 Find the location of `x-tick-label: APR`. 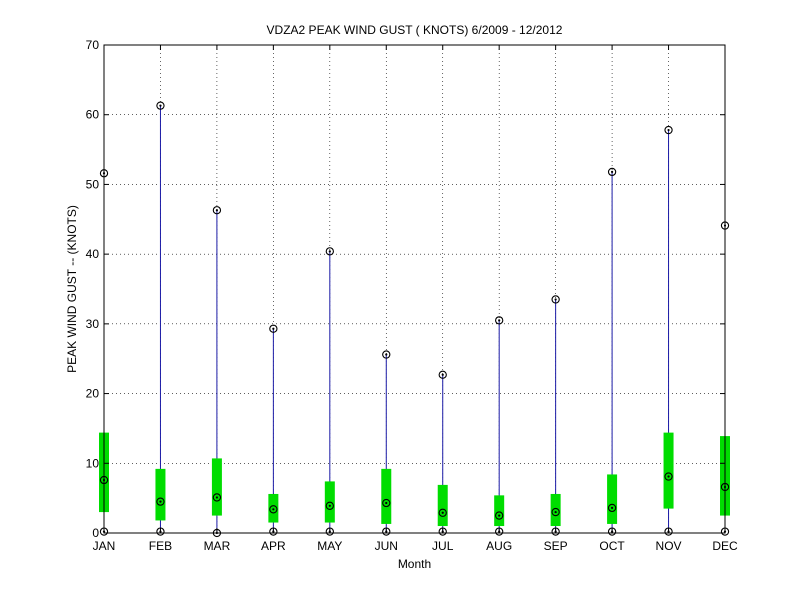

x-tick-label: APR is located at coordinates (273, 546).